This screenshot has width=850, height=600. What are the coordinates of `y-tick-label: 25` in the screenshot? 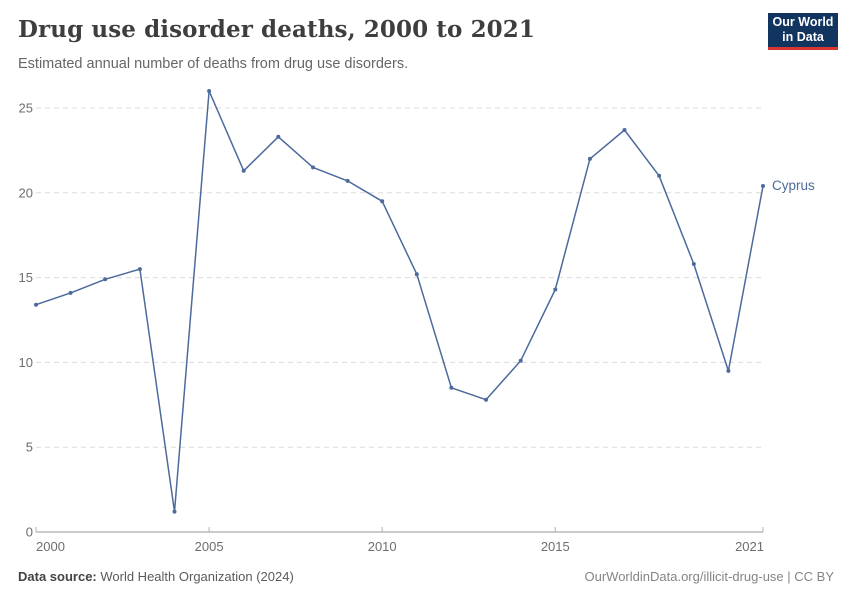 It's located at (26, 108).